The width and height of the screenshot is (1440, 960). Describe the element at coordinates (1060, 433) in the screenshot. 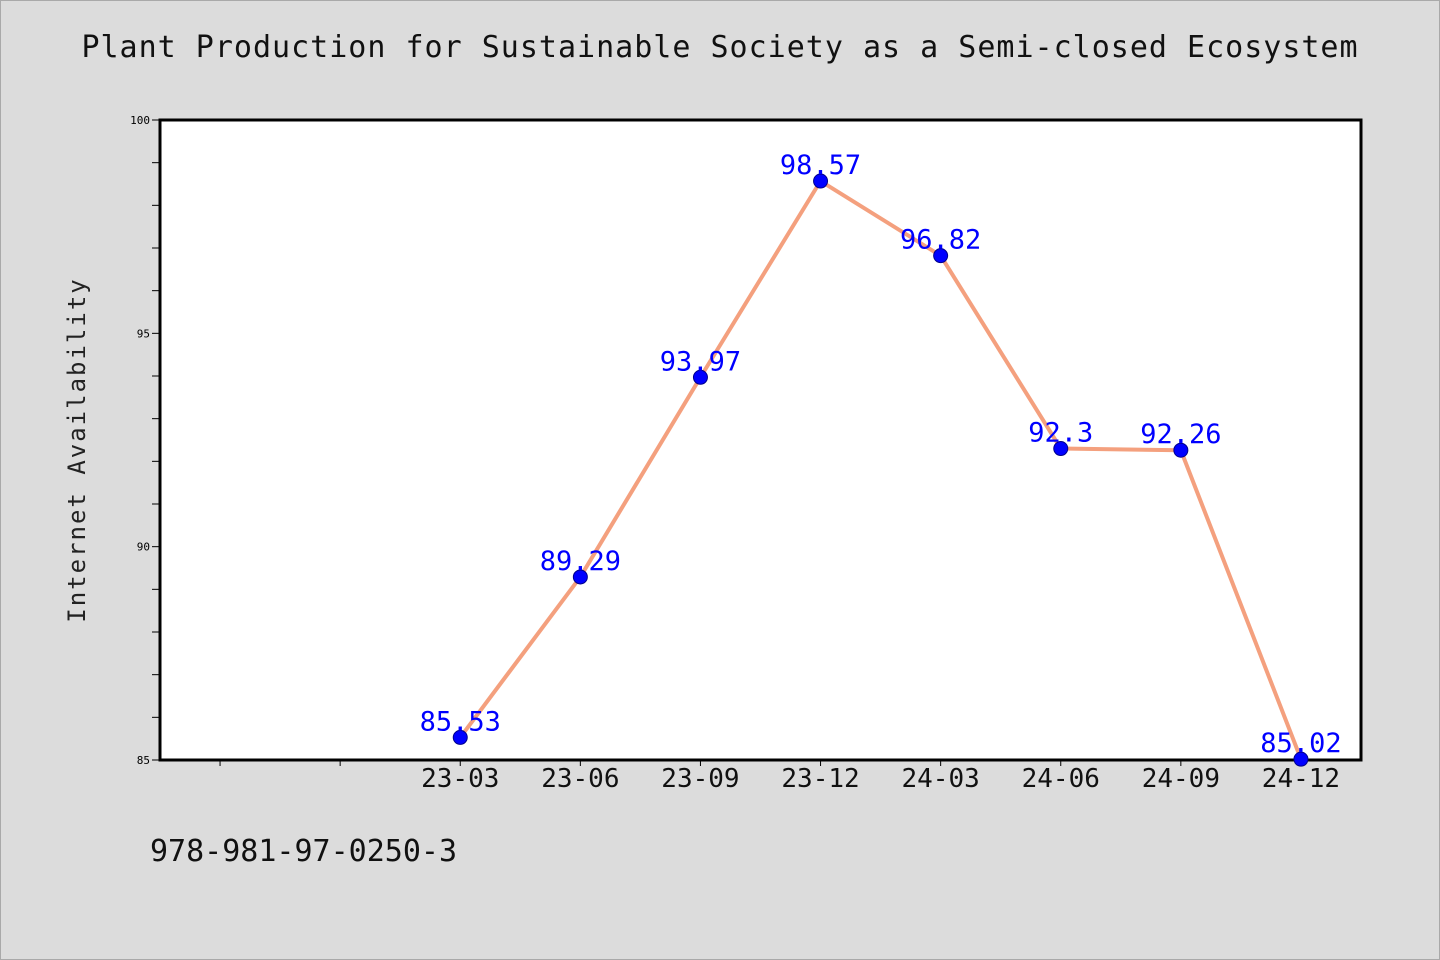

I see `data-label: 92.3` at that location.